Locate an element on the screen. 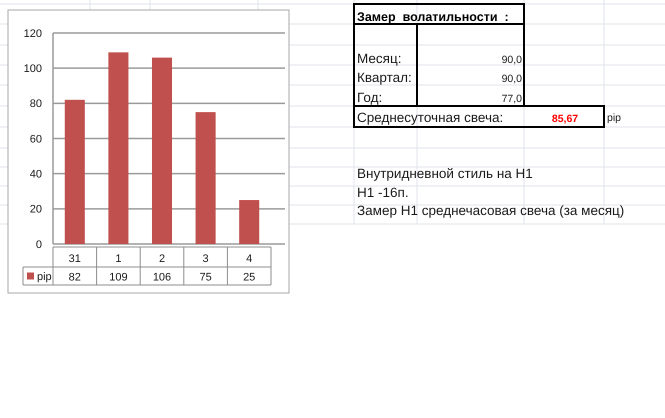 The height and width of the screenshot is (418, 665). legend-label: pip is located at coordinates (44, 276).